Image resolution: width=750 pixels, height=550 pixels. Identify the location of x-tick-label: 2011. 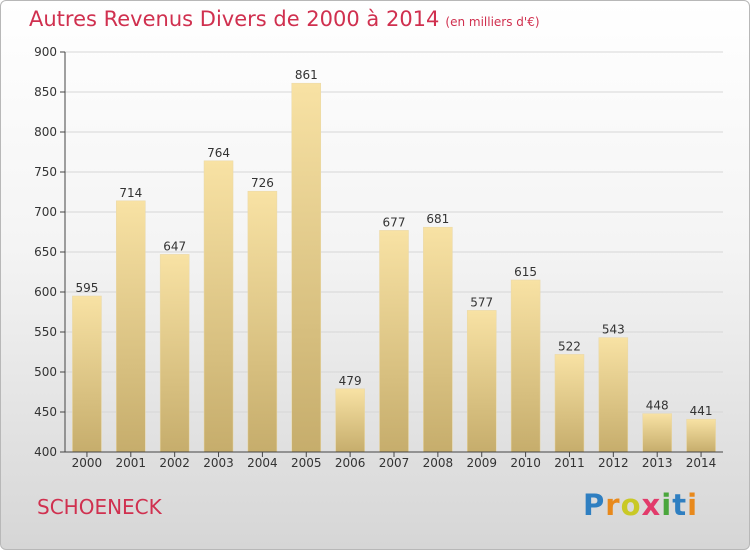
(569, 463).